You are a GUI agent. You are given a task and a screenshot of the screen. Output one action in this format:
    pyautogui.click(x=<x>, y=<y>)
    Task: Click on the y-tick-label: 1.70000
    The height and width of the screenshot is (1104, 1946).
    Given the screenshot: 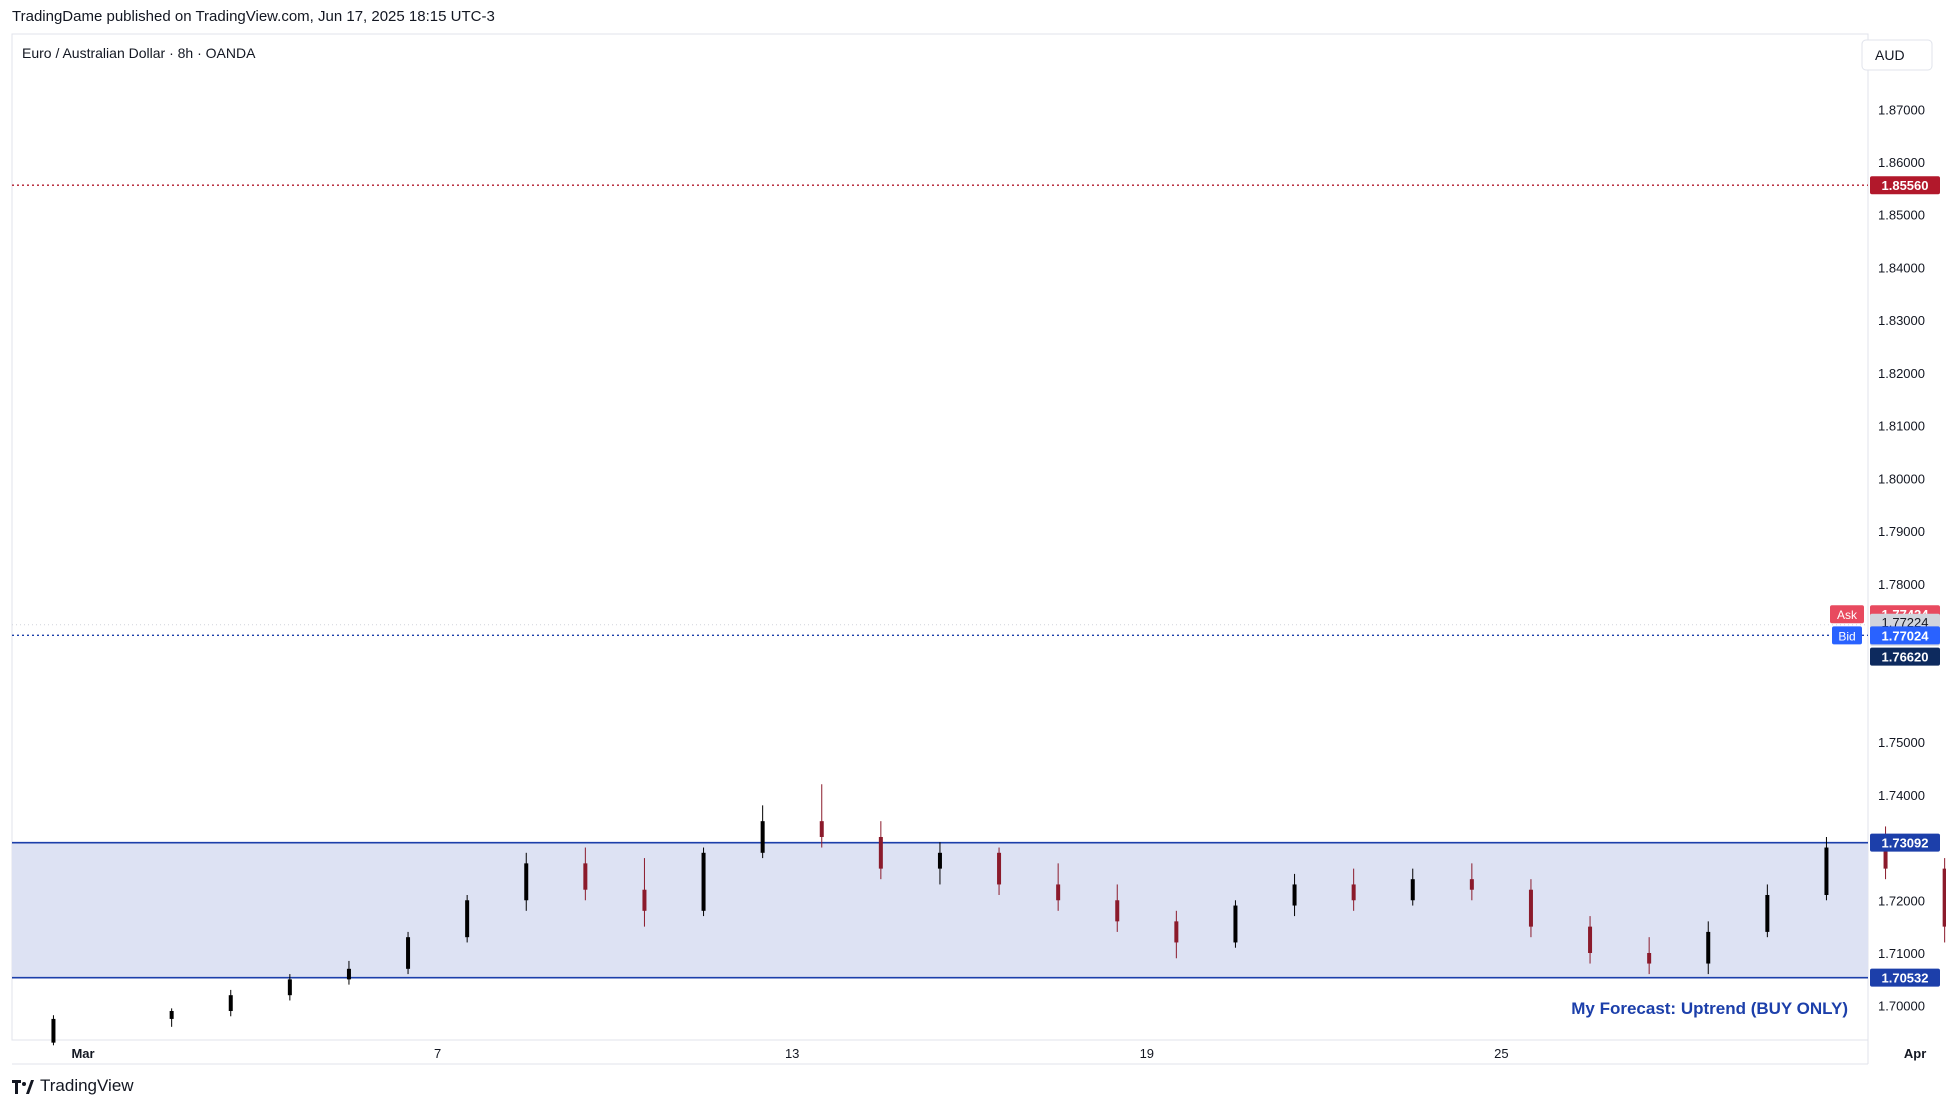 What is the action you would take?
    pyautogui.click(x=1901, y=1006)
    